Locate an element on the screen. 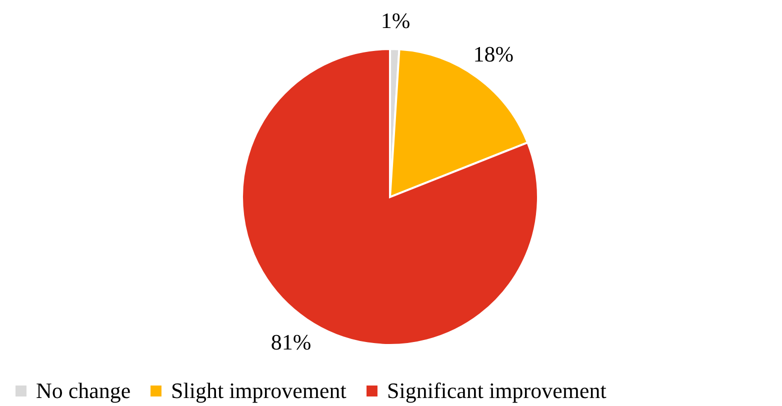 This screenshot has height=406, width=782. legend-label: No change is located at coordinates (83, 390).